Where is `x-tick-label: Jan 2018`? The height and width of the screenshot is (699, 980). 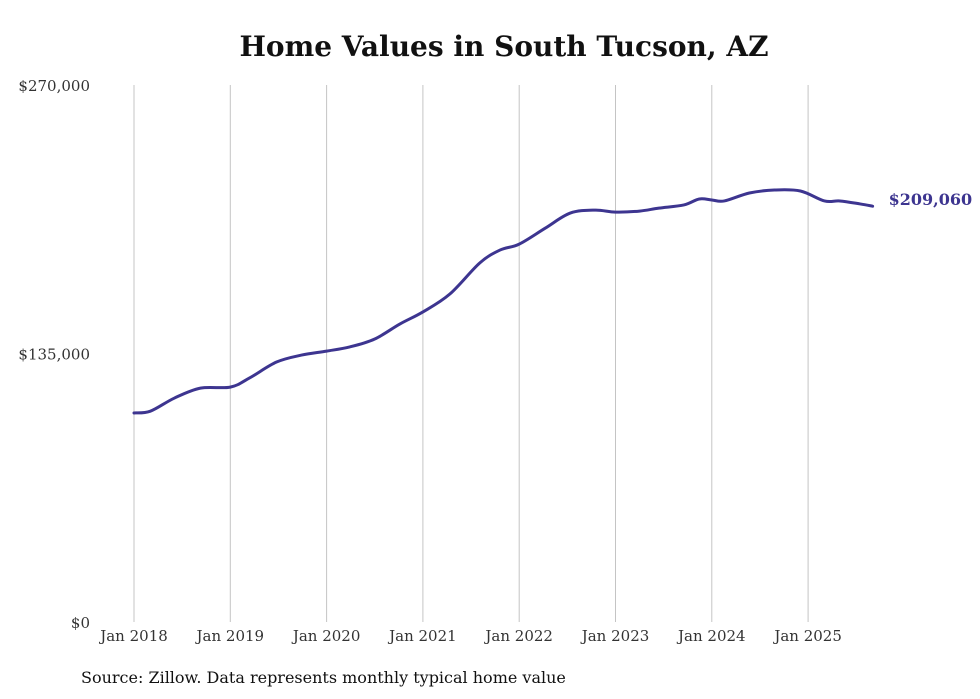 x-tick-label: Jan 2018 is located at coordinates (133, 636).